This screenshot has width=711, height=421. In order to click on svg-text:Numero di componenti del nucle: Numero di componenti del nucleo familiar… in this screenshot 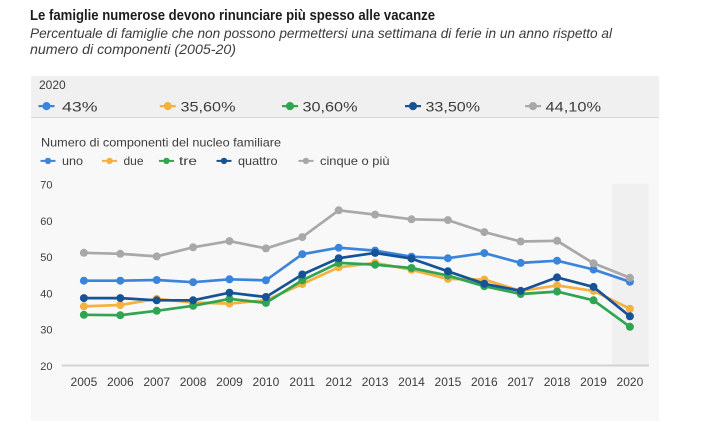, I will do `click(161, 143)`.